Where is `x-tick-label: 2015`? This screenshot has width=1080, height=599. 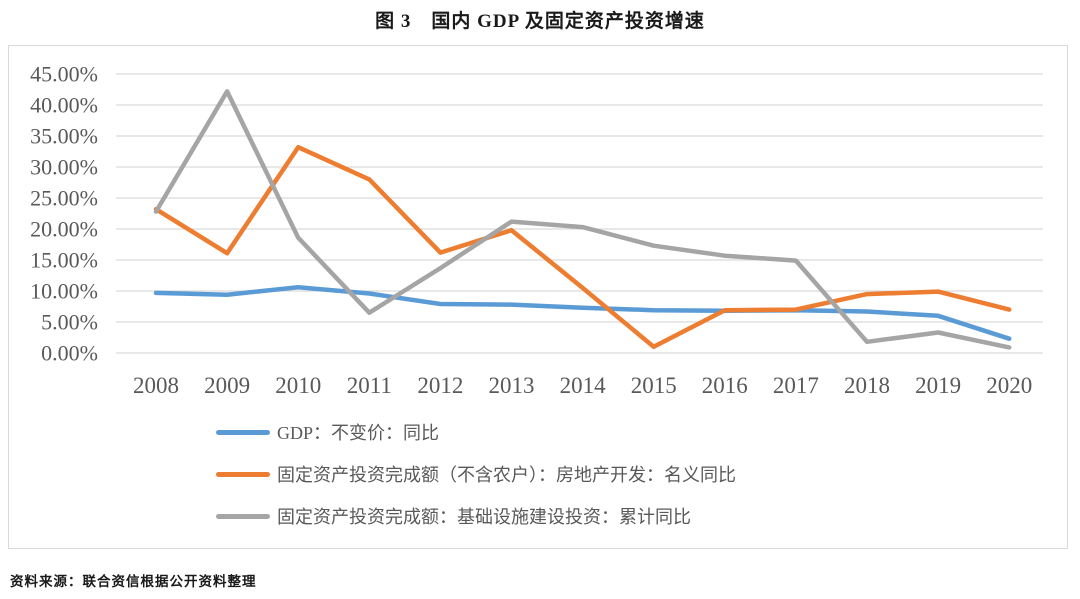
x-tick-label: 2015 is located at coordinates (654, 385).